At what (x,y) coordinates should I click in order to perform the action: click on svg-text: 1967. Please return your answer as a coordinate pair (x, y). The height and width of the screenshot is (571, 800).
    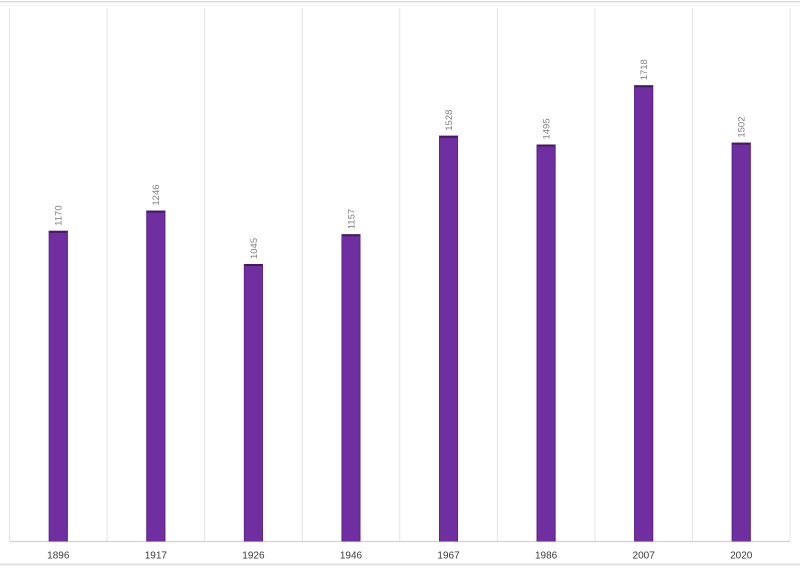
    Looking at the image, I should click on (448, 555).